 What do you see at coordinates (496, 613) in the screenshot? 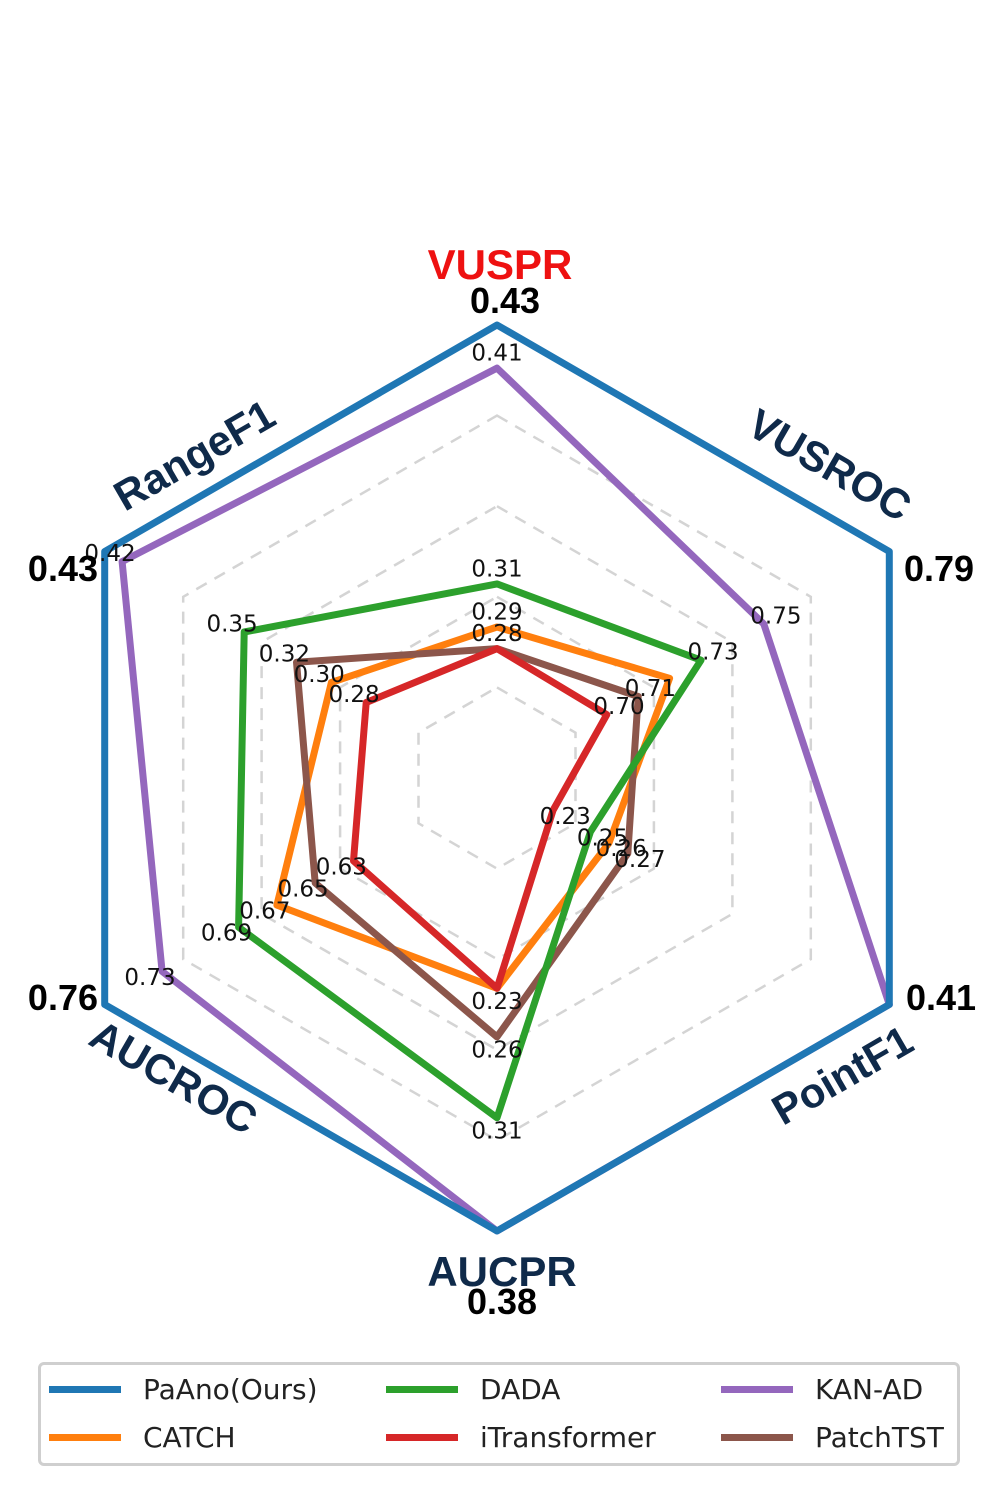
I see `data-label-catch-vuspr: 0.29` at bounding box center [496, 613].